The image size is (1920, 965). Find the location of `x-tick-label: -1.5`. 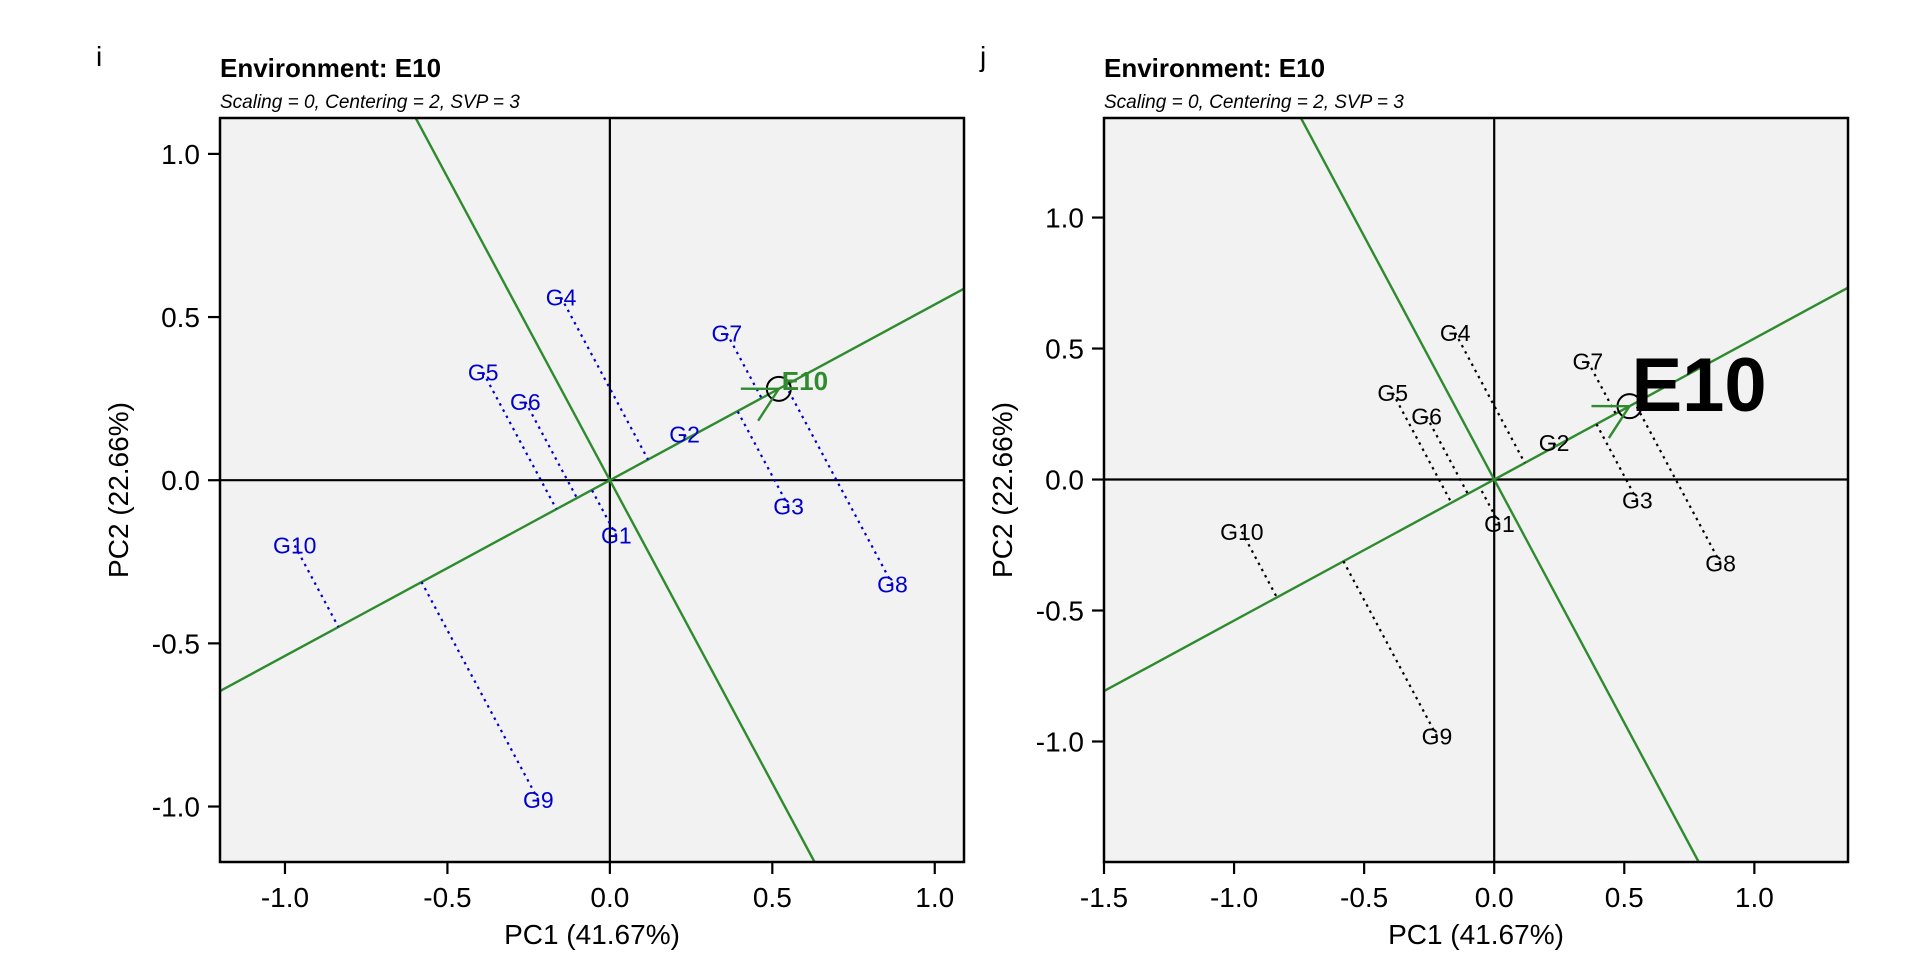

x-tick-label: -1.5 is located at coordinates (1104, 897).